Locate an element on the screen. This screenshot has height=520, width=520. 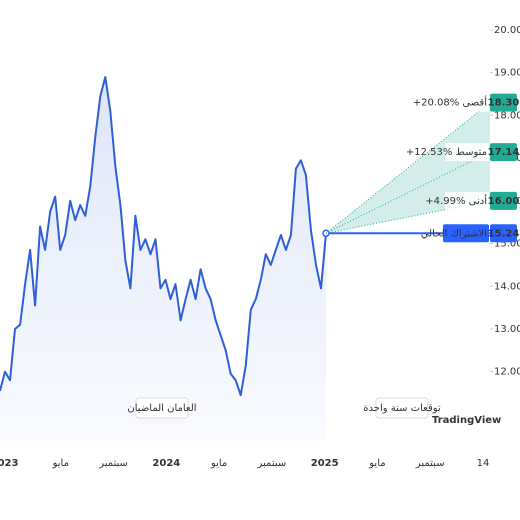
forecast-label: +4.99% أدنى is located at coordinates (456, 200).